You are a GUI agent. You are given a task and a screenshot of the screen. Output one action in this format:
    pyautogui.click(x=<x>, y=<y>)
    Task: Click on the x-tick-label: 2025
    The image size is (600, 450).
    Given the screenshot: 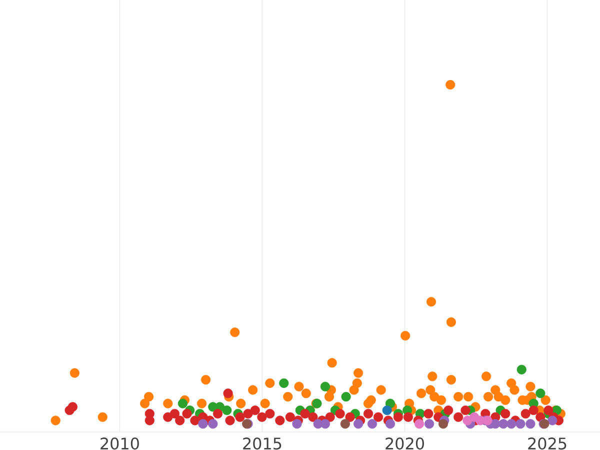 What is the action you would take?
    pyautogui.click(x=547, y=444)
    